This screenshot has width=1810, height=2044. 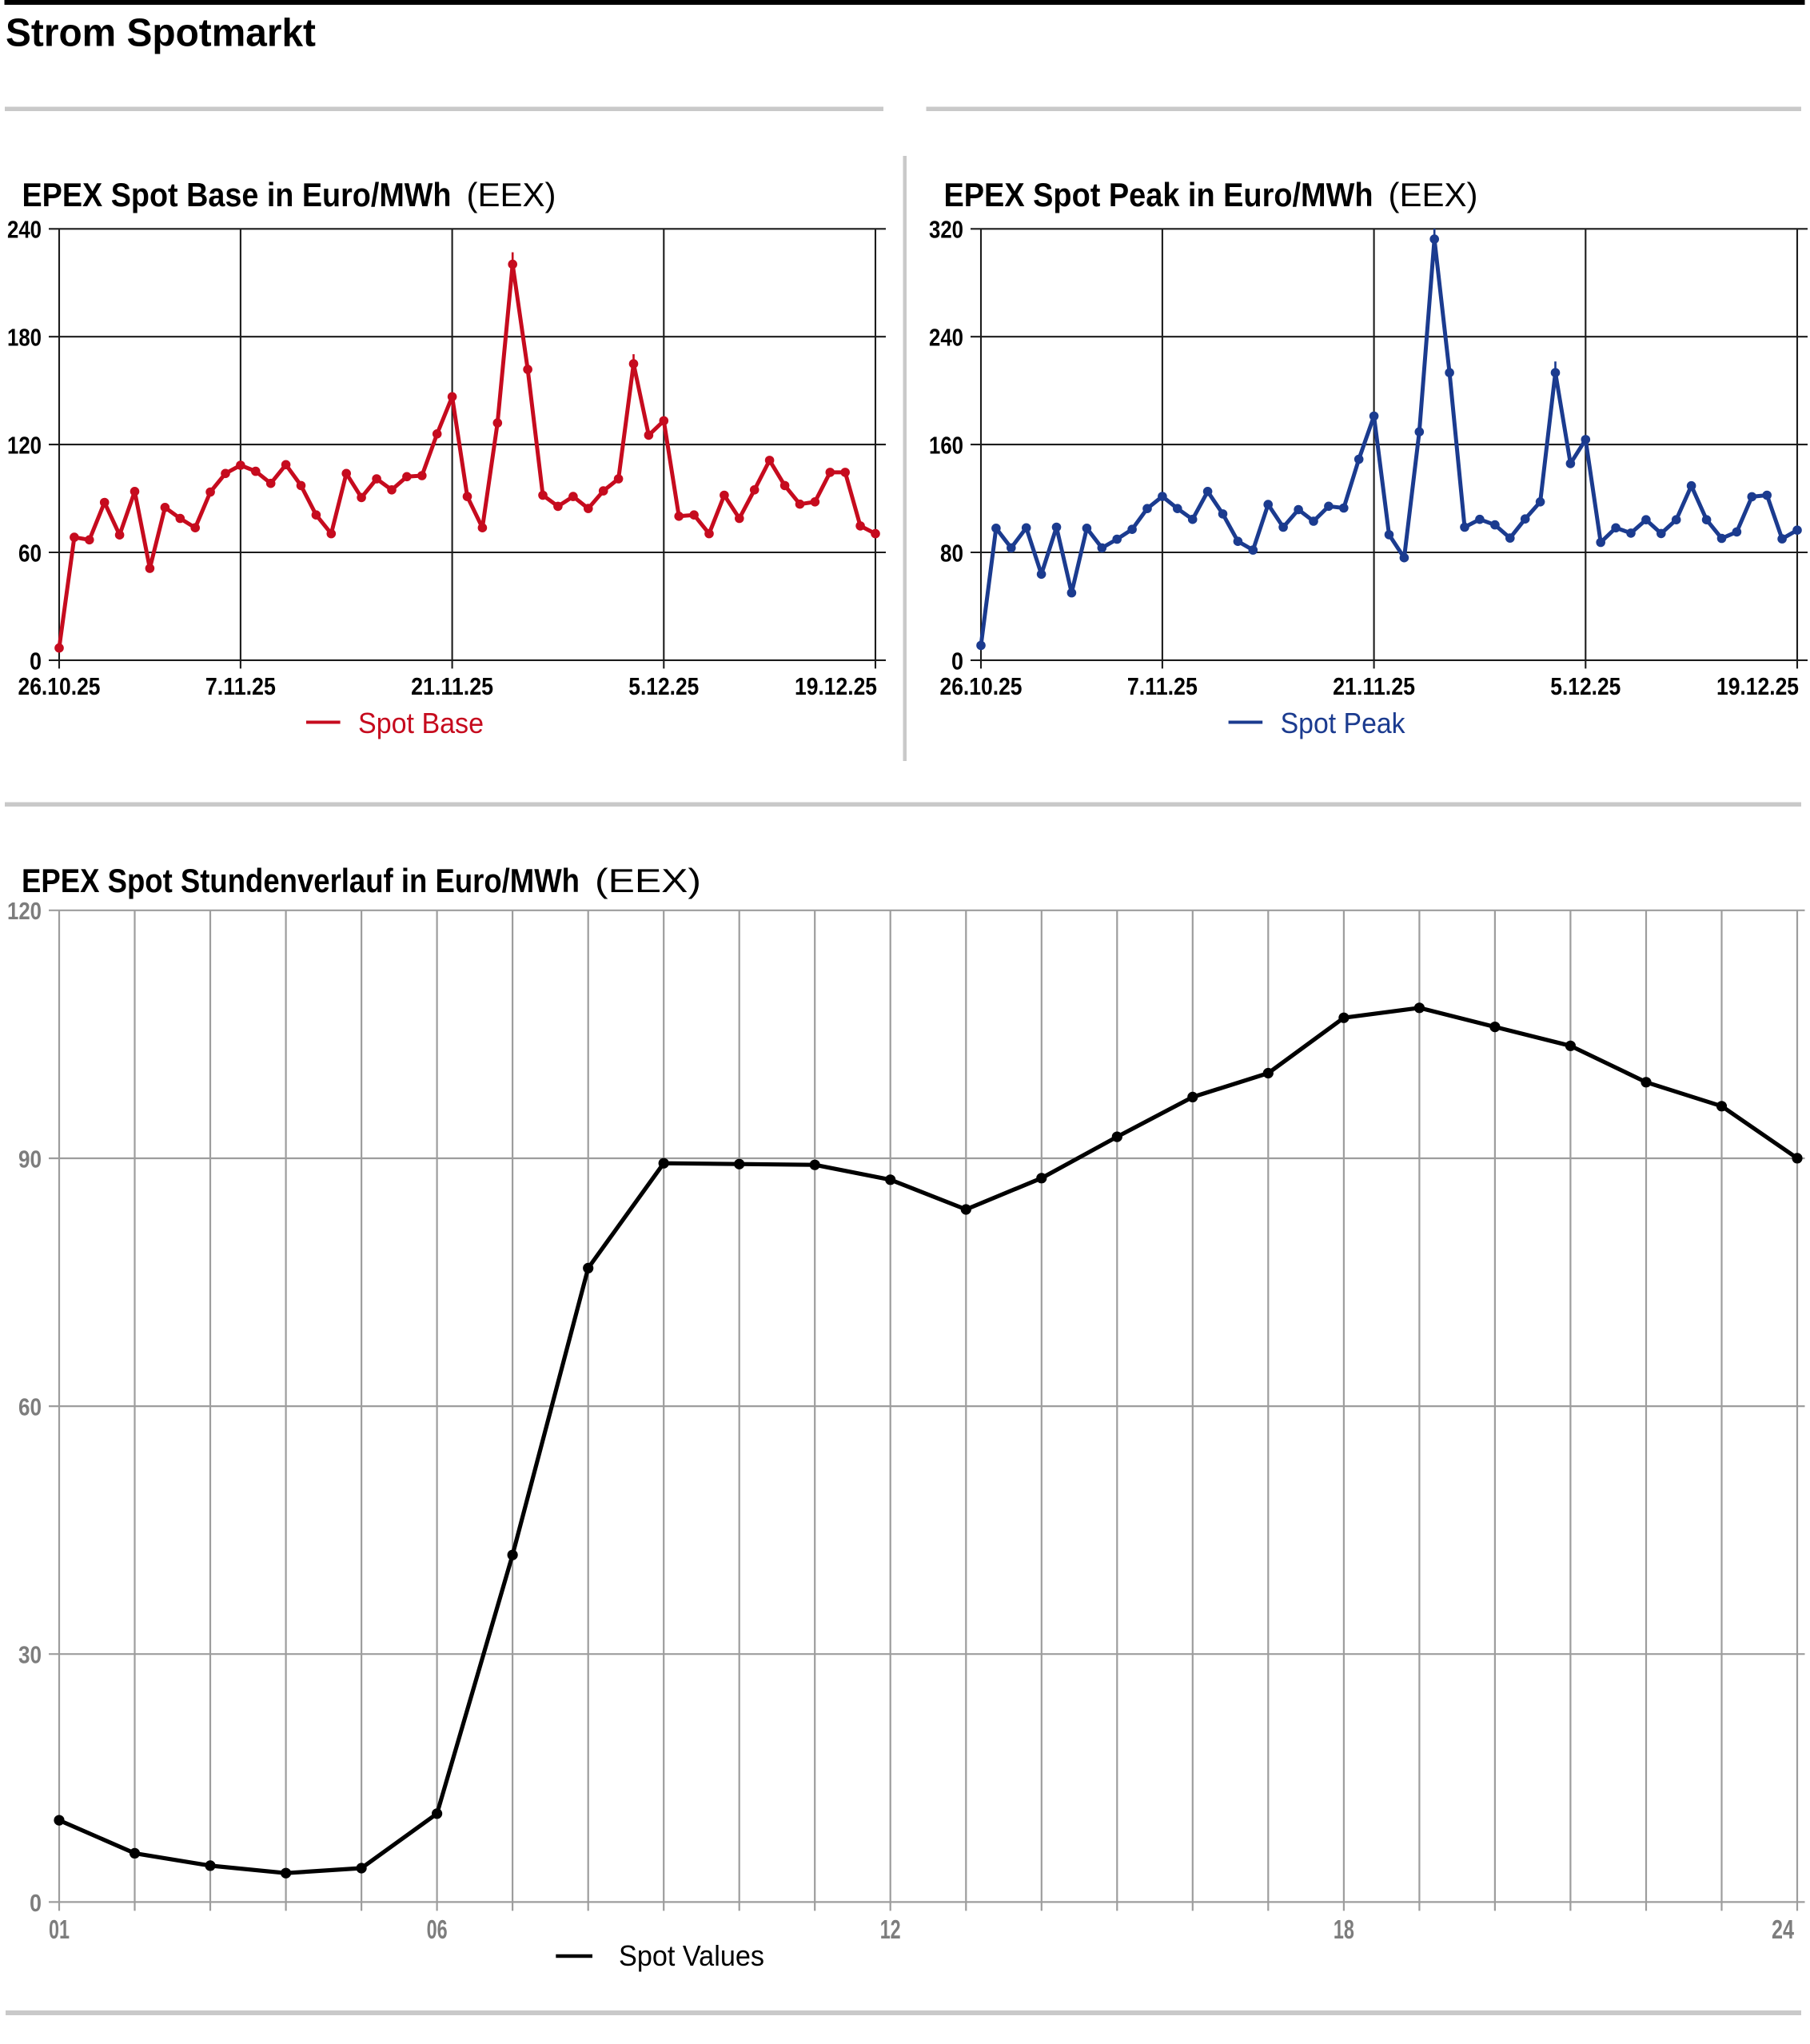 I want to click on svg-text: 30, so click(x=30, y=1655).